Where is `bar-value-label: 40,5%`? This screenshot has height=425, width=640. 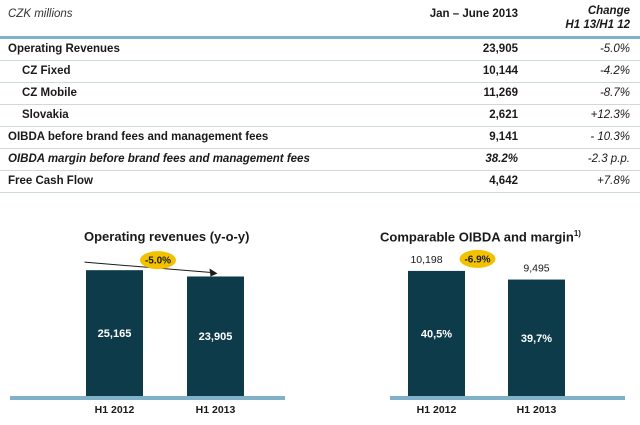 bar-value-label: 40,5% is located at coordinates (436, 334).